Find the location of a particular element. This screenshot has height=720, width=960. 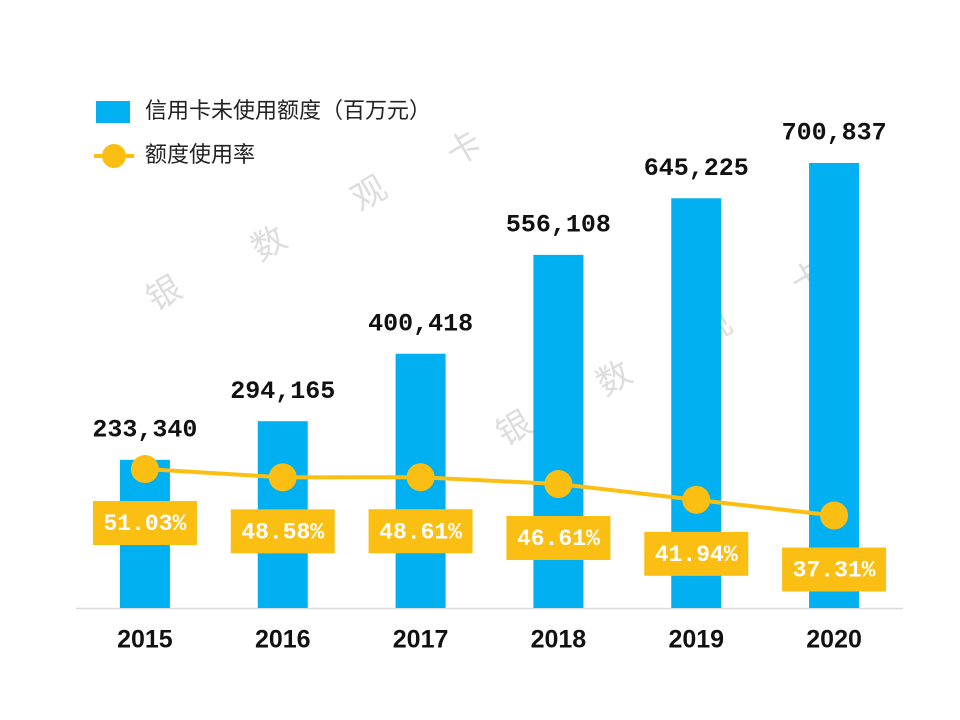

bar-value-label: 645,225 is located at coordinates (696, 168).